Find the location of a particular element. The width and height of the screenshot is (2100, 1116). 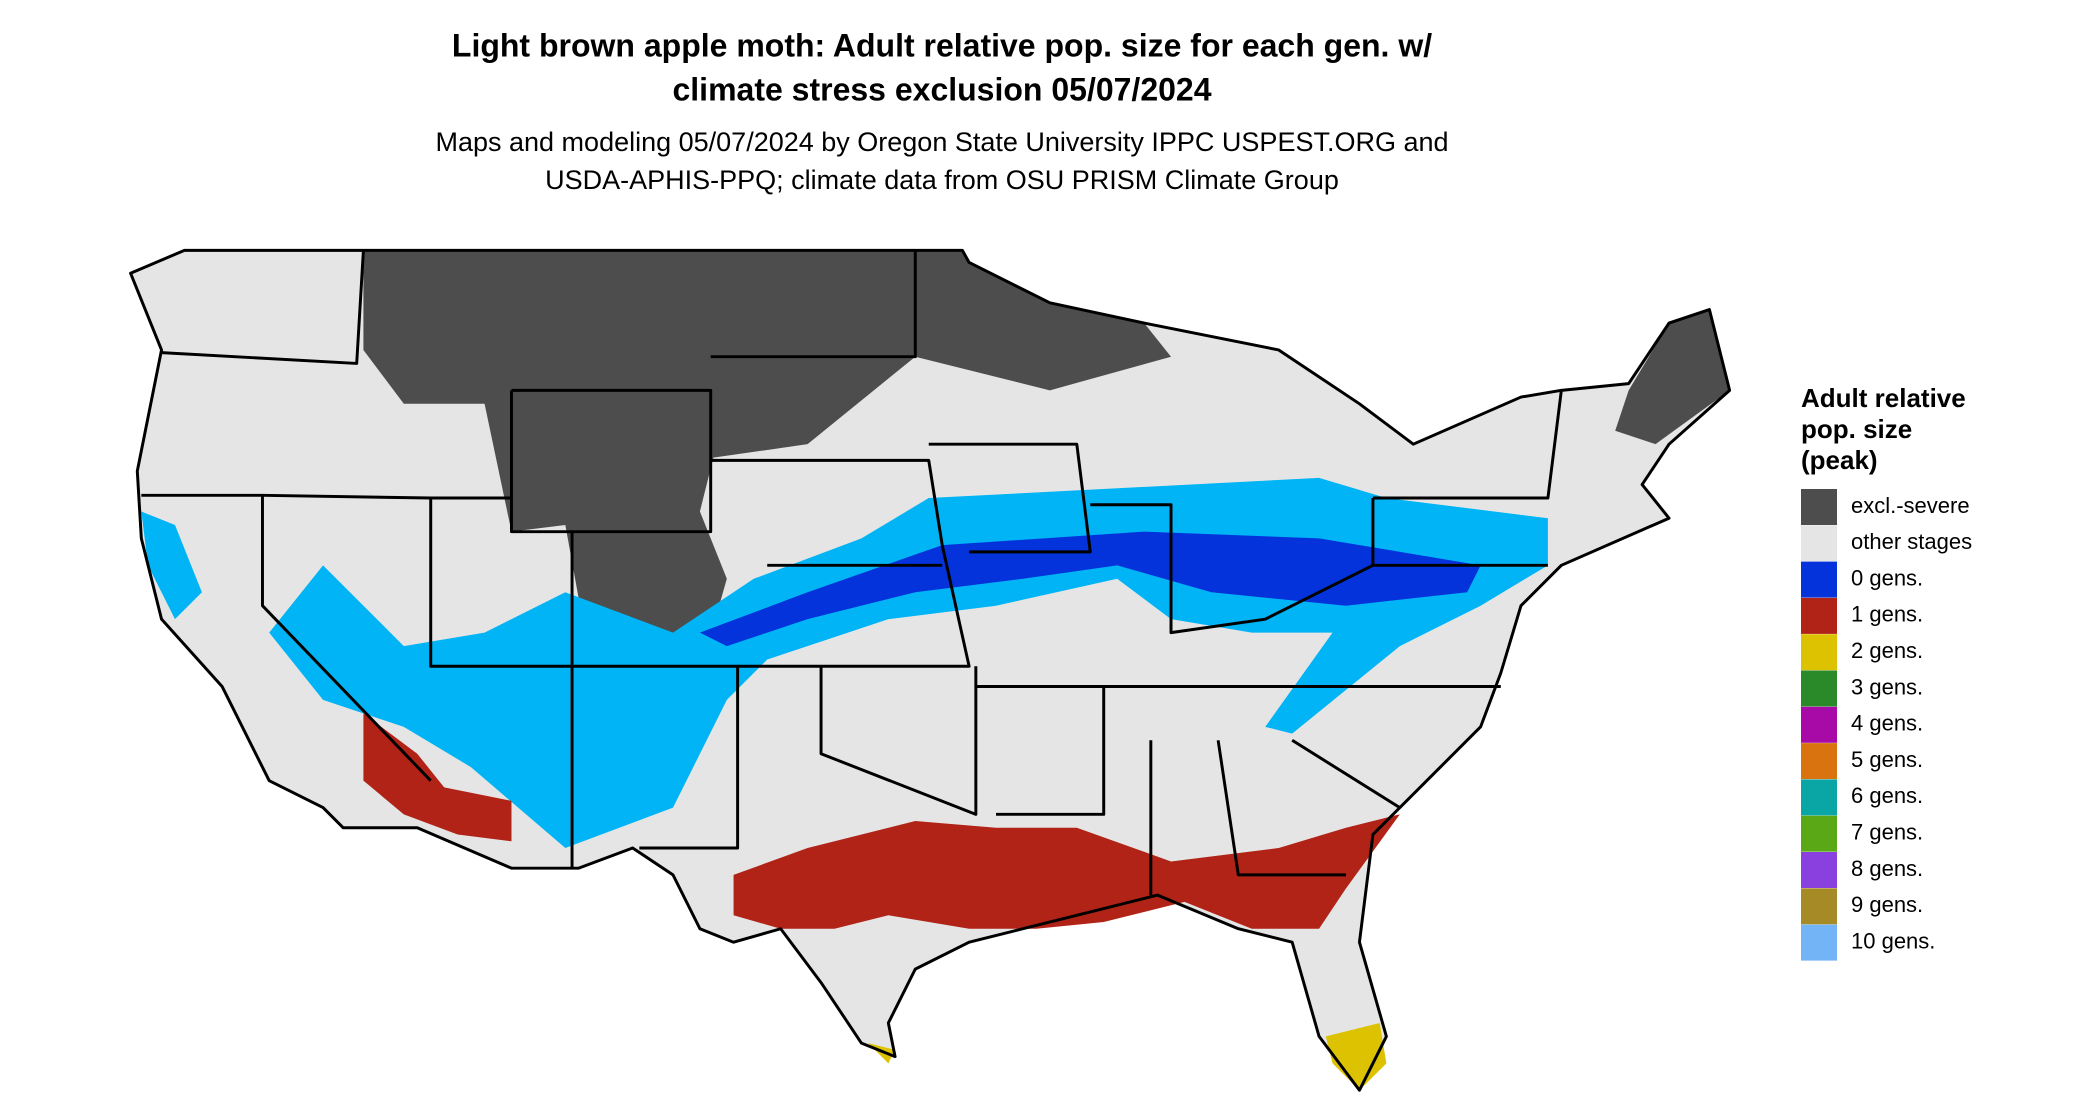

legend-title: Adult relative is located at coordinates (1883, 398).